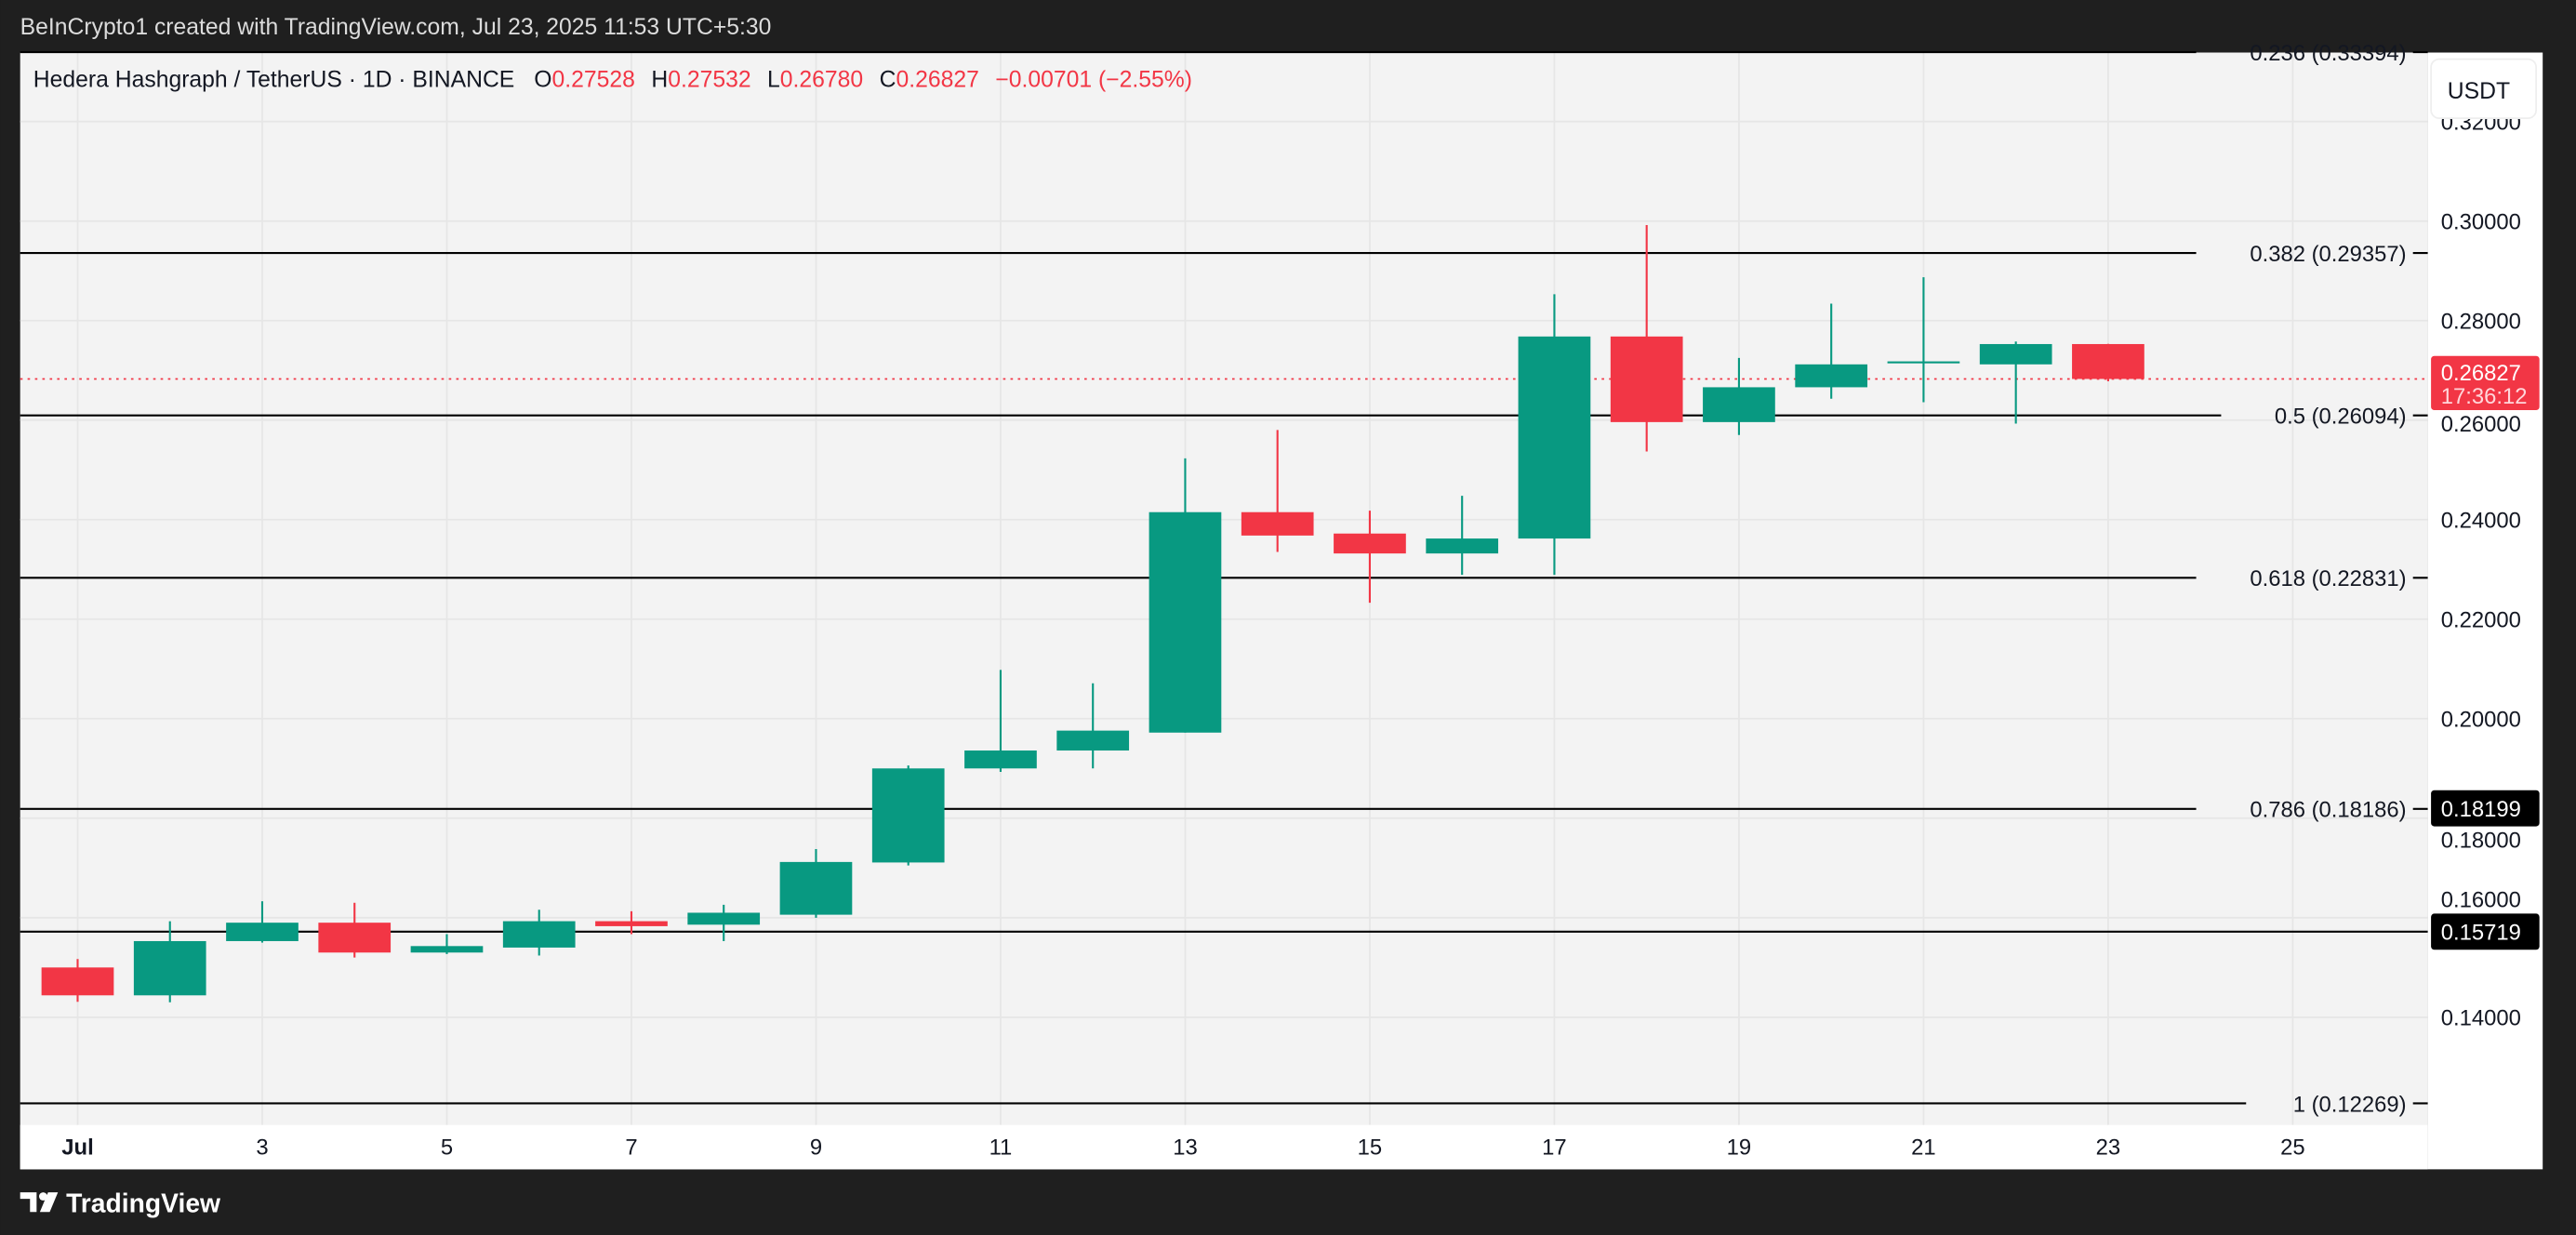  I want to click on fib-level-label: 1 (0.12269), so click(2350, 1104).